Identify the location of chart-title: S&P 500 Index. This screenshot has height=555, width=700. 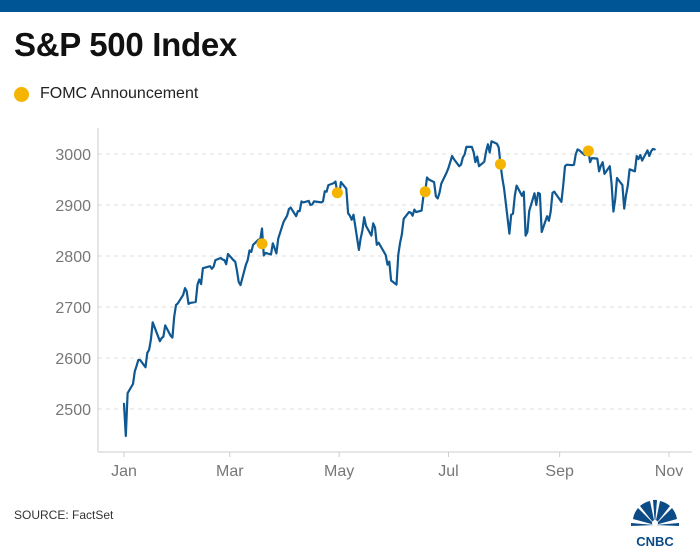
(125, 44).